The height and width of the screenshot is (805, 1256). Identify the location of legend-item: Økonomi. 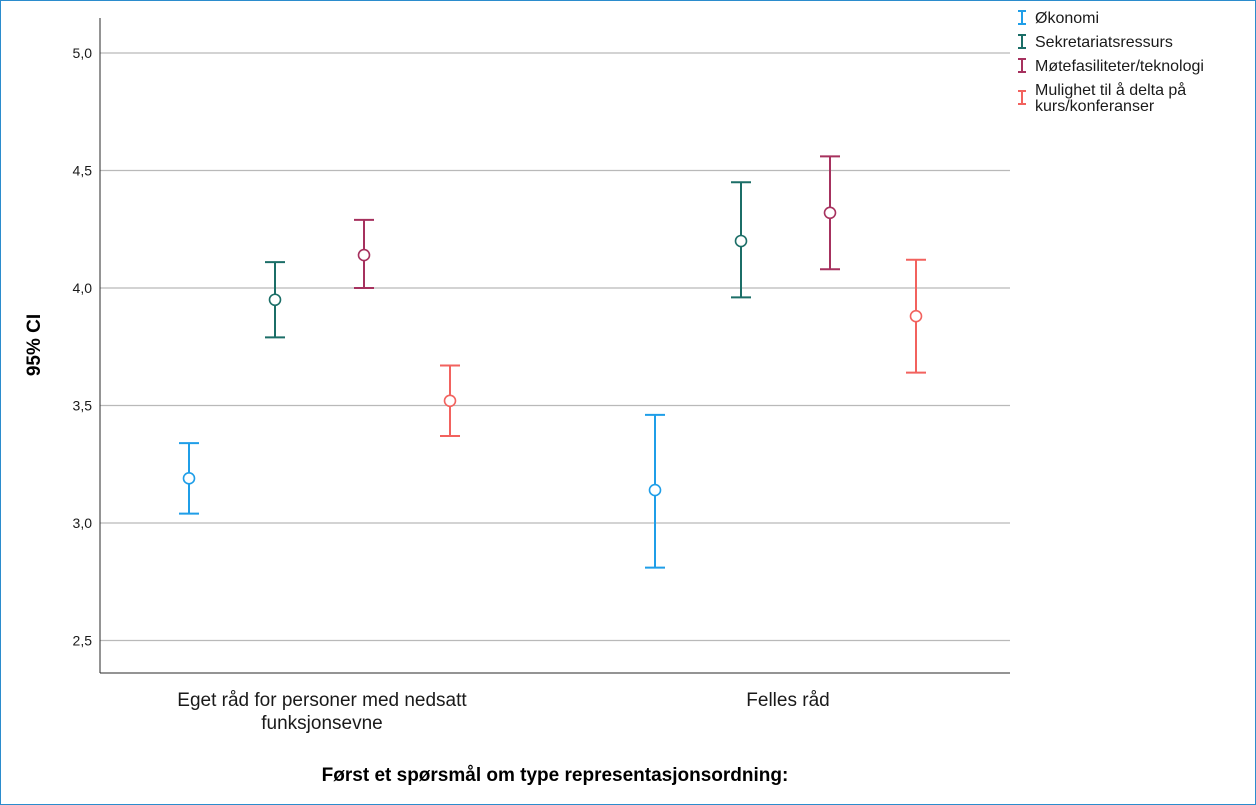
(1058, 18).